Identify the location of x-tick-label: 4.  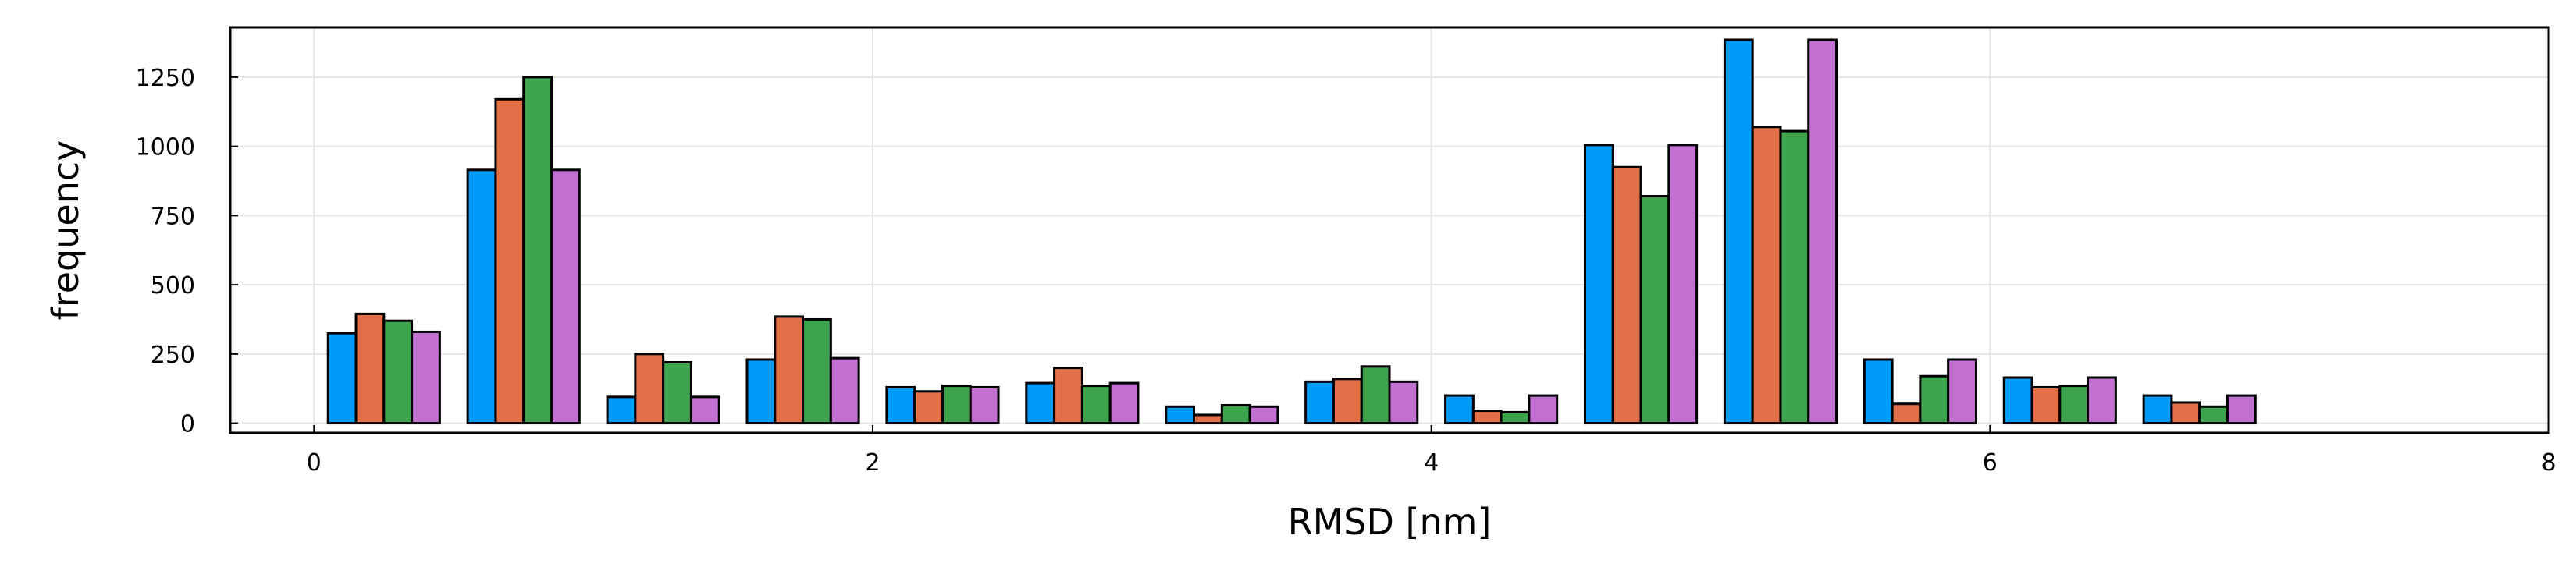
(1431, 463).